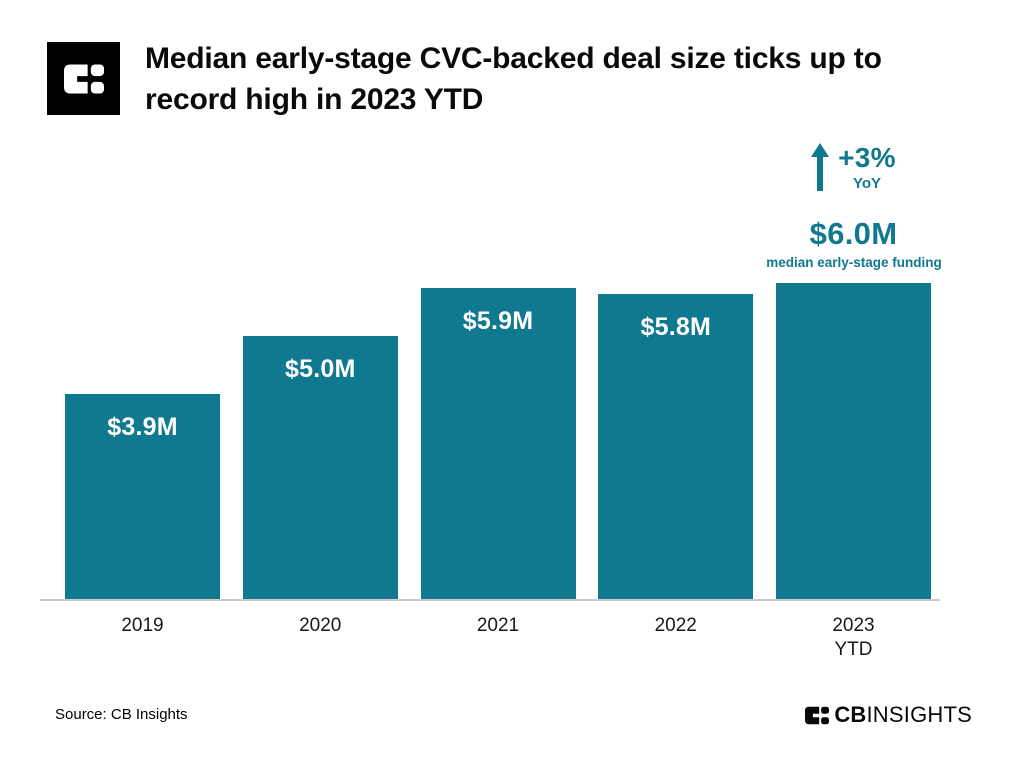 The image size is (1024, 768). I want to click on bar-2021: $5.9M, so click(498, 444).